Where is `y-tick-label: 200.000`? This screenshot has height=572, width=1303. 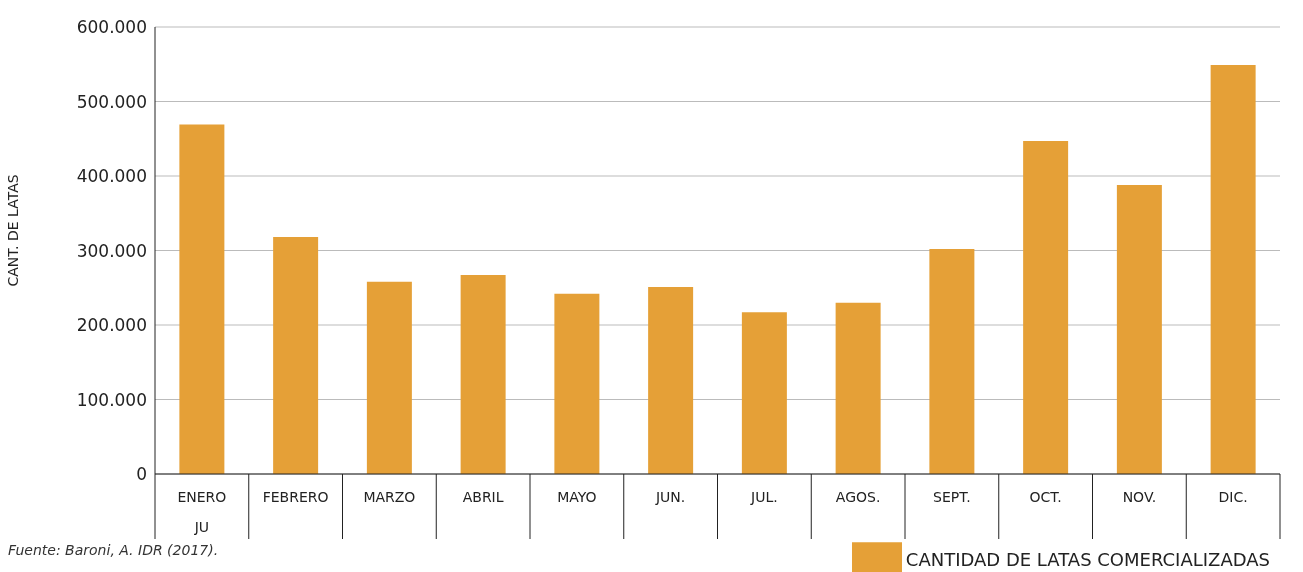
y-tick-label: 200.000 is located at coordinates (111, 325).